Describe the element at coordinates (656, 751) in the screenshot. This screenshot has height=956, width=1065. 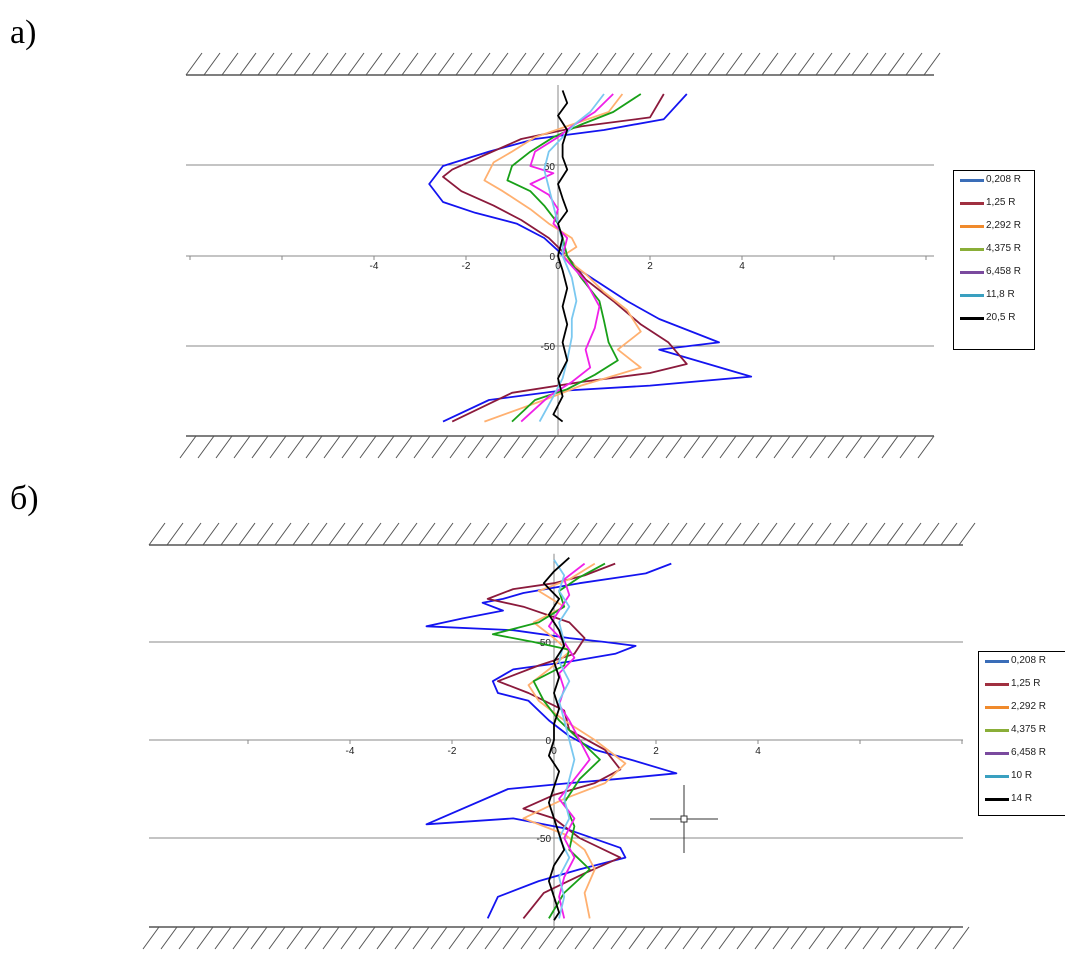
I see `chart-b-x-tick-label-3: 2` at that location.